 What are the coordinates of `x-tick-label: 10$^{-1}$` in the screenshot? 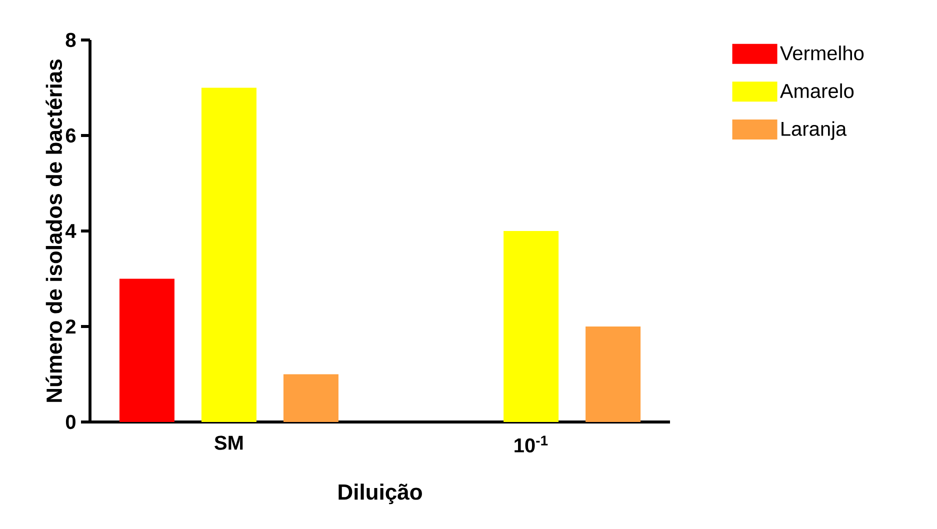 It's located at (531, 444).